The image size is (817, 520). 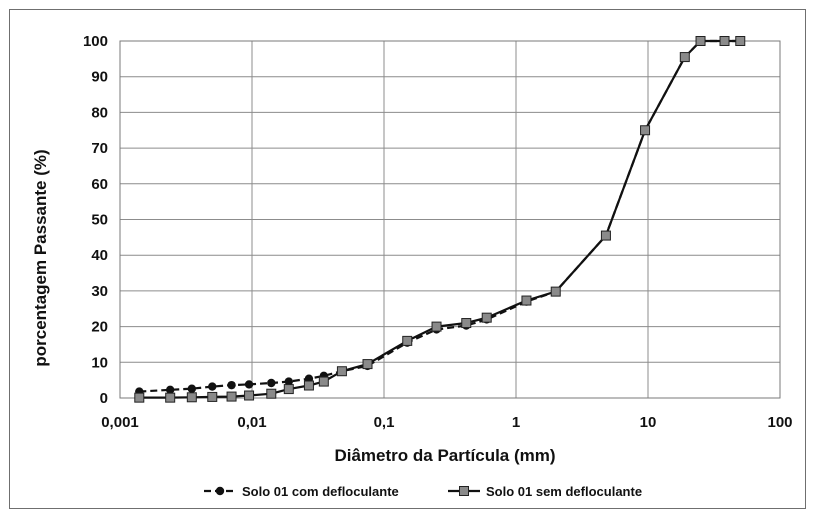 What do you see at coordinates (320, 491) in the screenshot?
I see `legend-label-series-1: Solo 01 com defloculante` at bounding box center [320, 491].